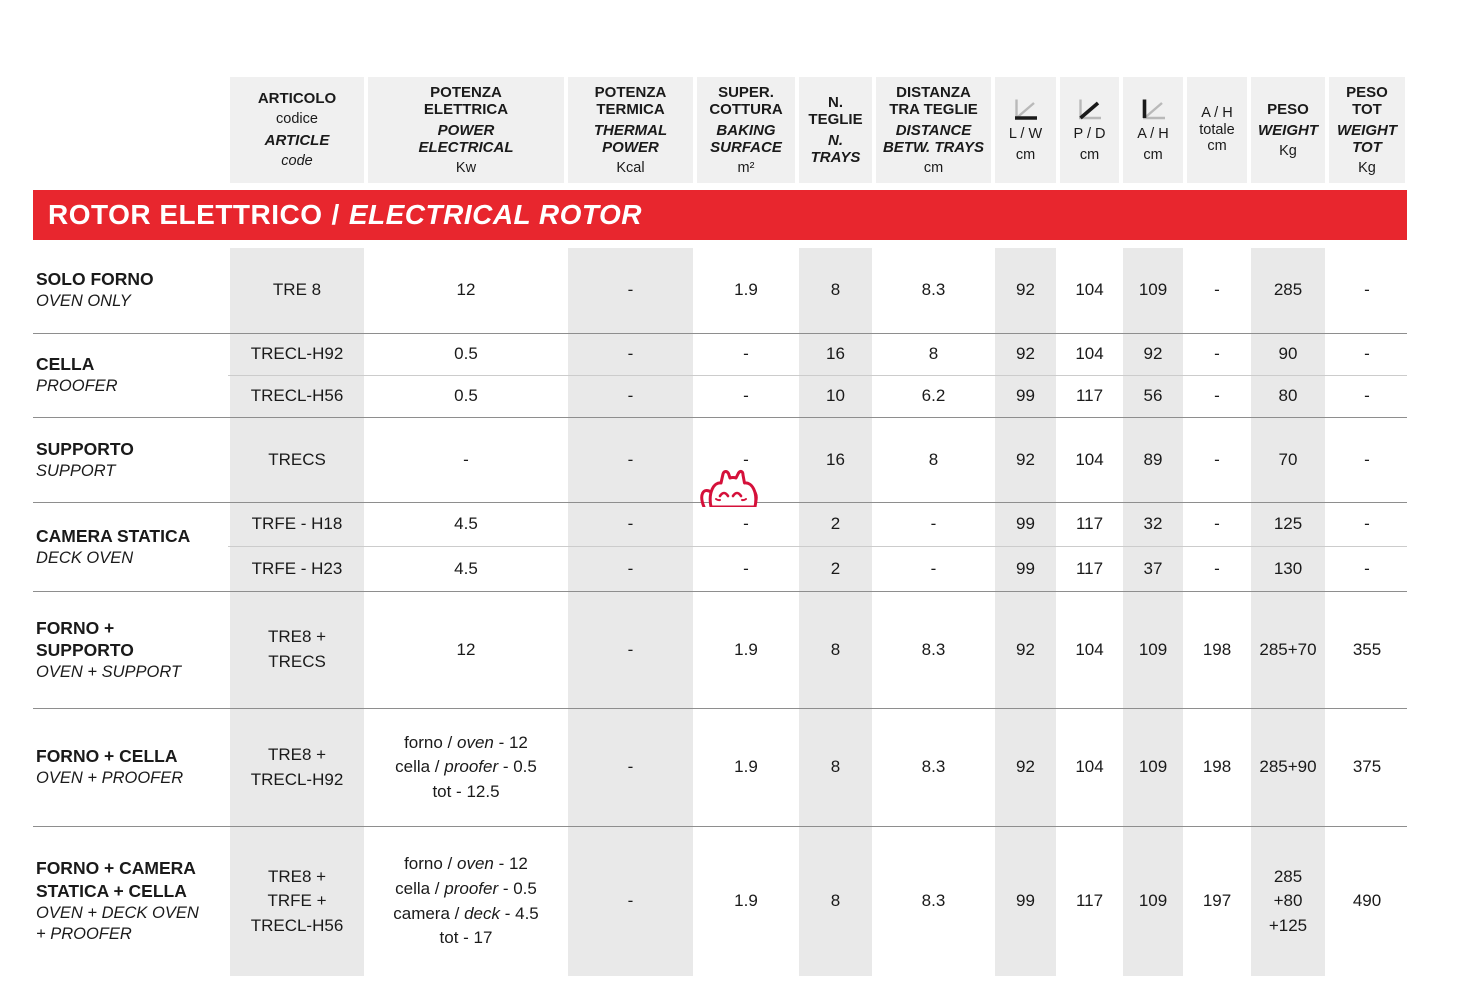 The width and height of the screenshot is (1457, 983). I want to click on row-label-italian: CAMERA STATICA, so click(113, 535).